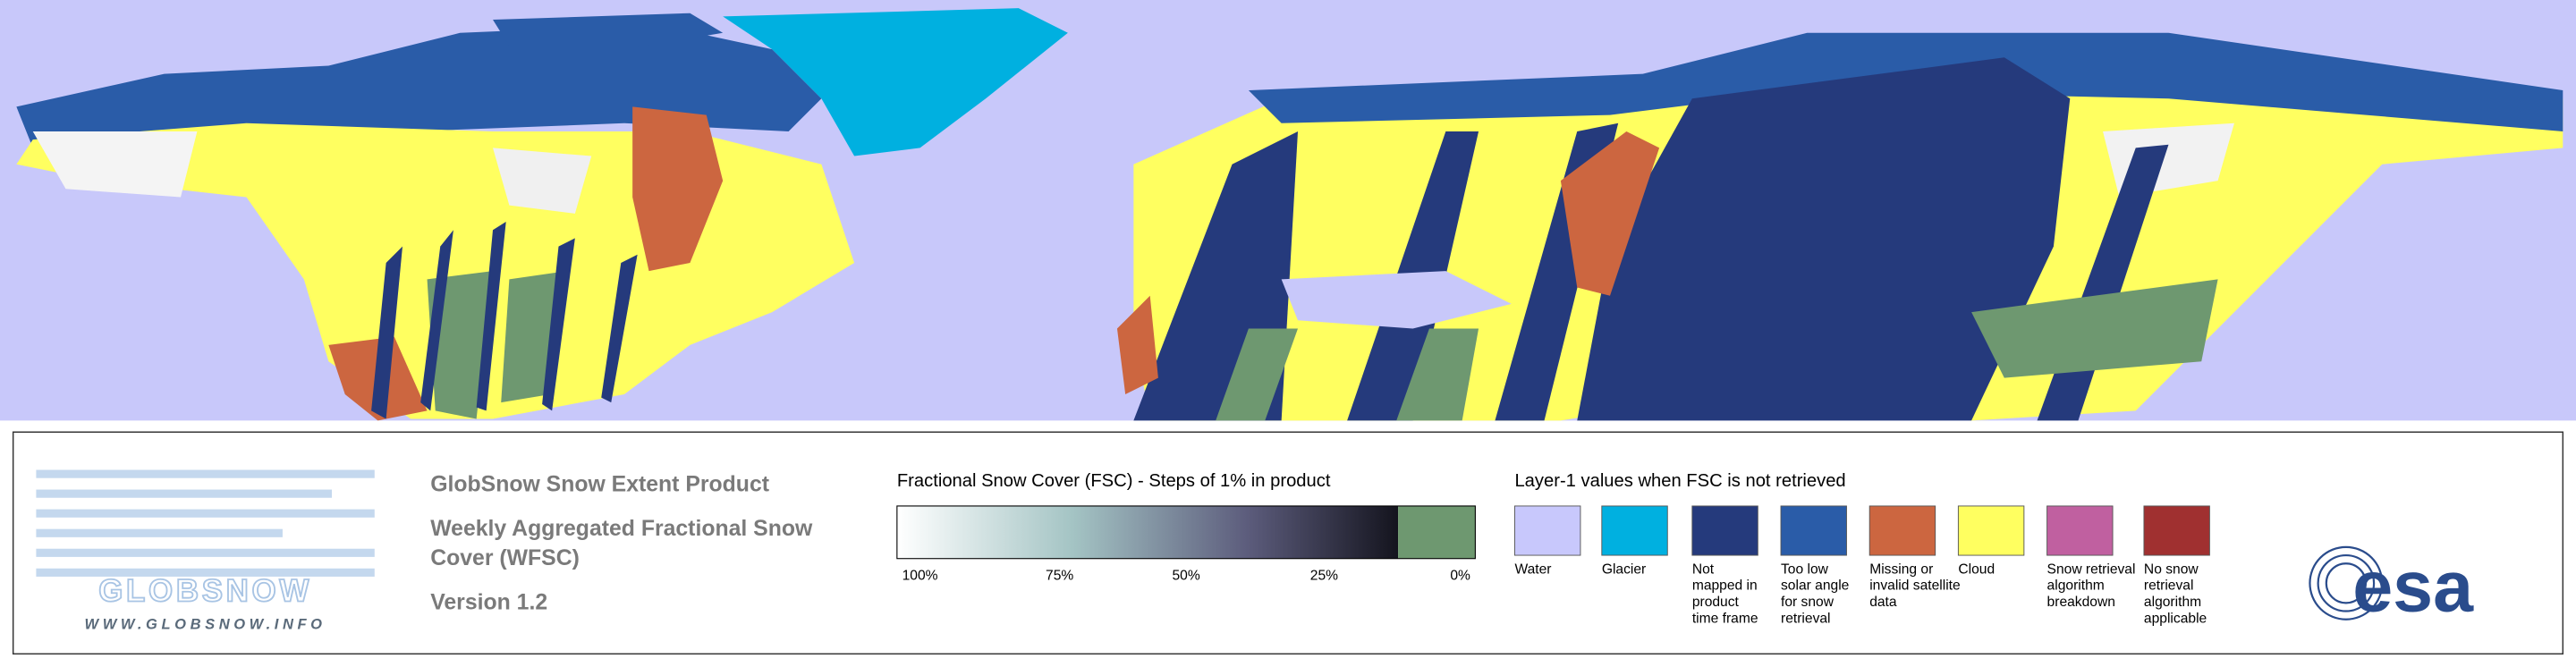  Describe the element at coordinates (2081, 602) in the screenshot. I see `legend-label: breakdown` at that location.